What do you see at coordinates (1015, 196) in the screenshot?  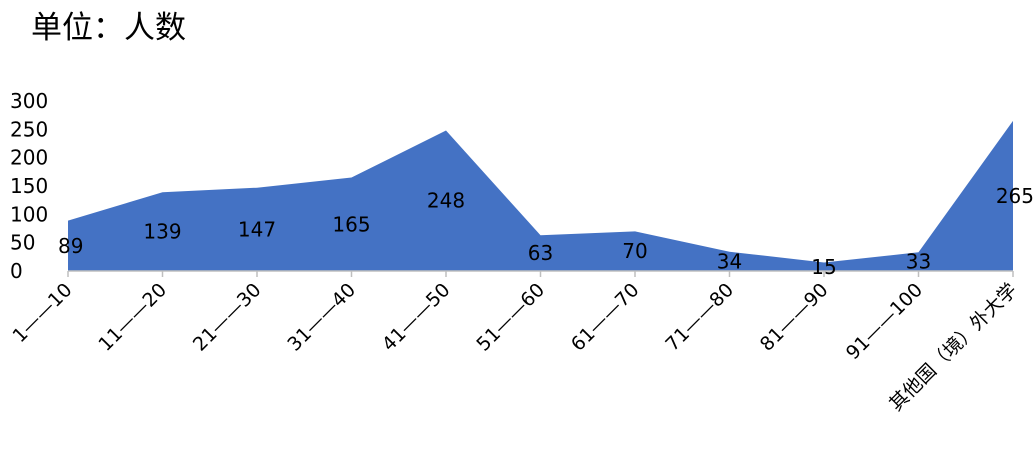 I see `data-label: 265` at bounding box center [1015, 196].